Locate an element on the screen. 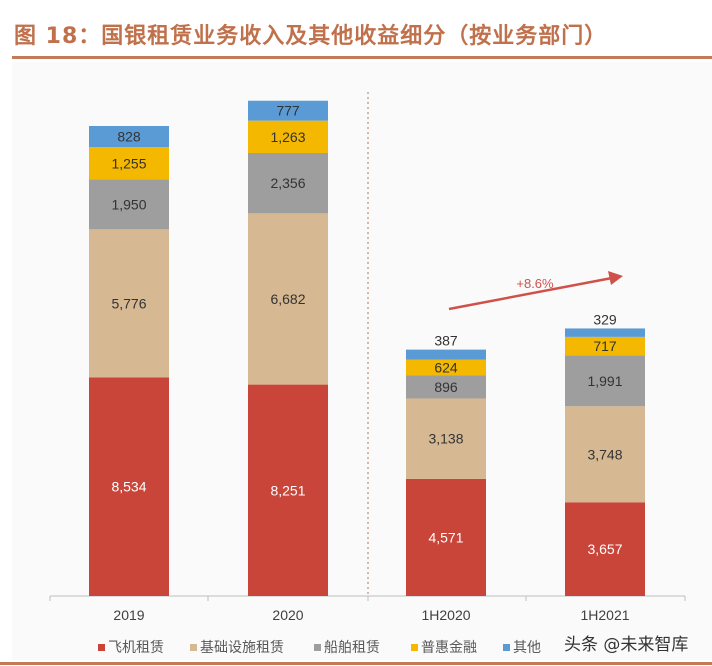 Image resolution: width=712 pixels, height=666 pixels. data-label: 3,748 is located at coordinates (604, 454).